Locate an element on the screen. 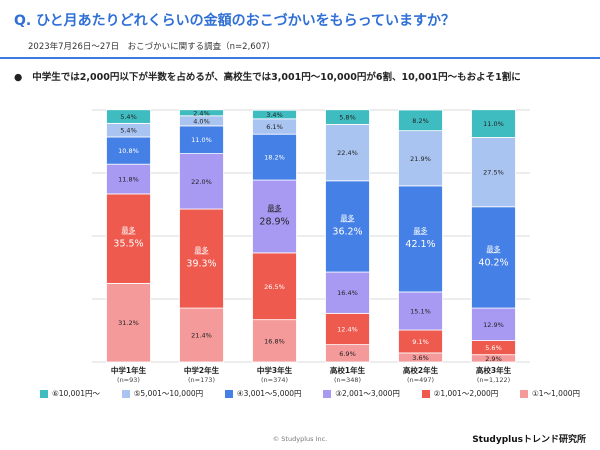 Image resolution: width=600 pixels, height=450 pixels. data-label: 10.8% is located at coordinates (128, 151).